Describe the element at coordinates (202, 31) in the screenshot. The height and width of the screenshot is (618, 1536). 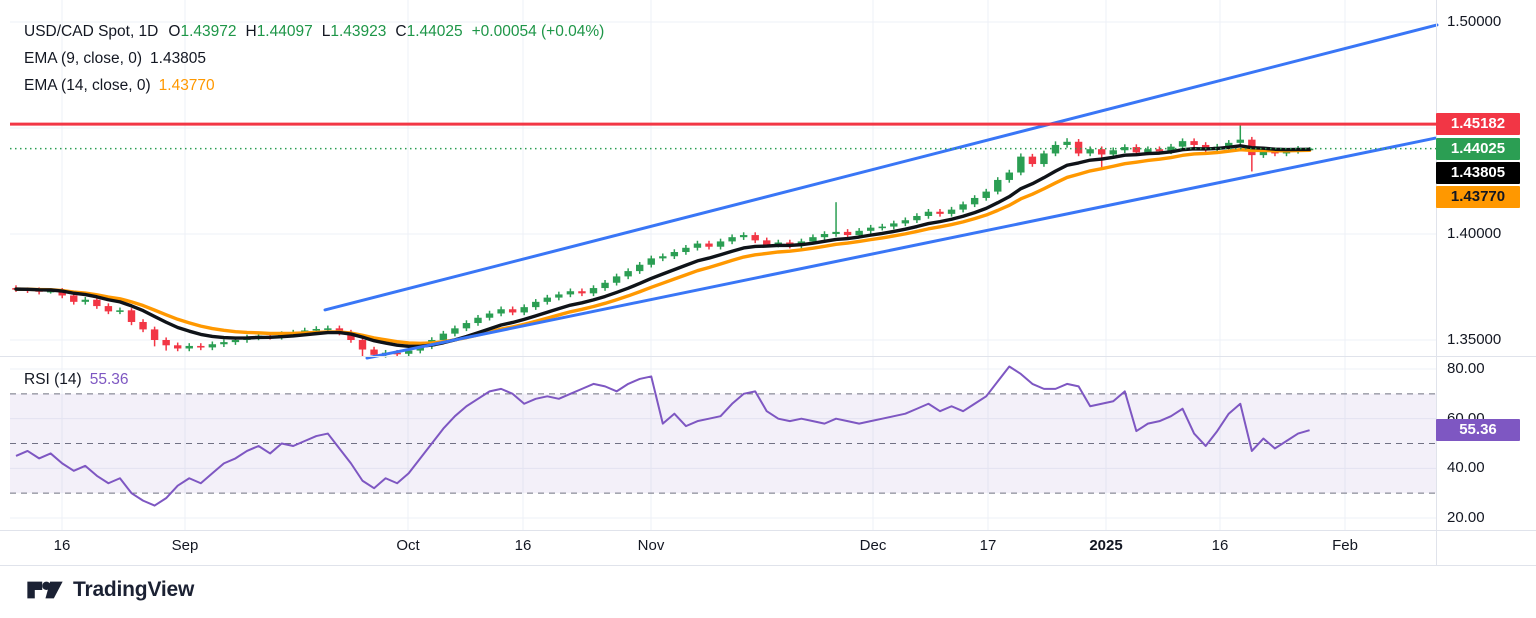
I see `ohlc-open: O1.43972` at that location.